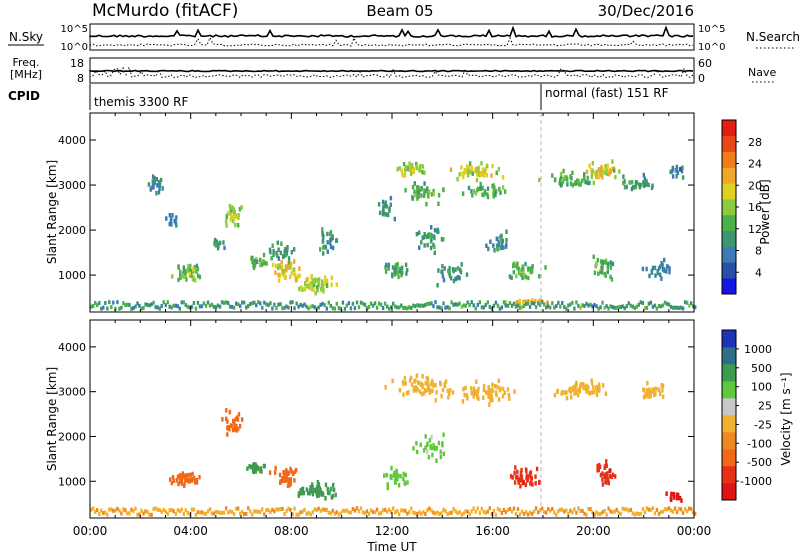  Describe the element at coordinates (80, 78) in the screenshot. I see `freq-tick-bottom: 8` at that location.